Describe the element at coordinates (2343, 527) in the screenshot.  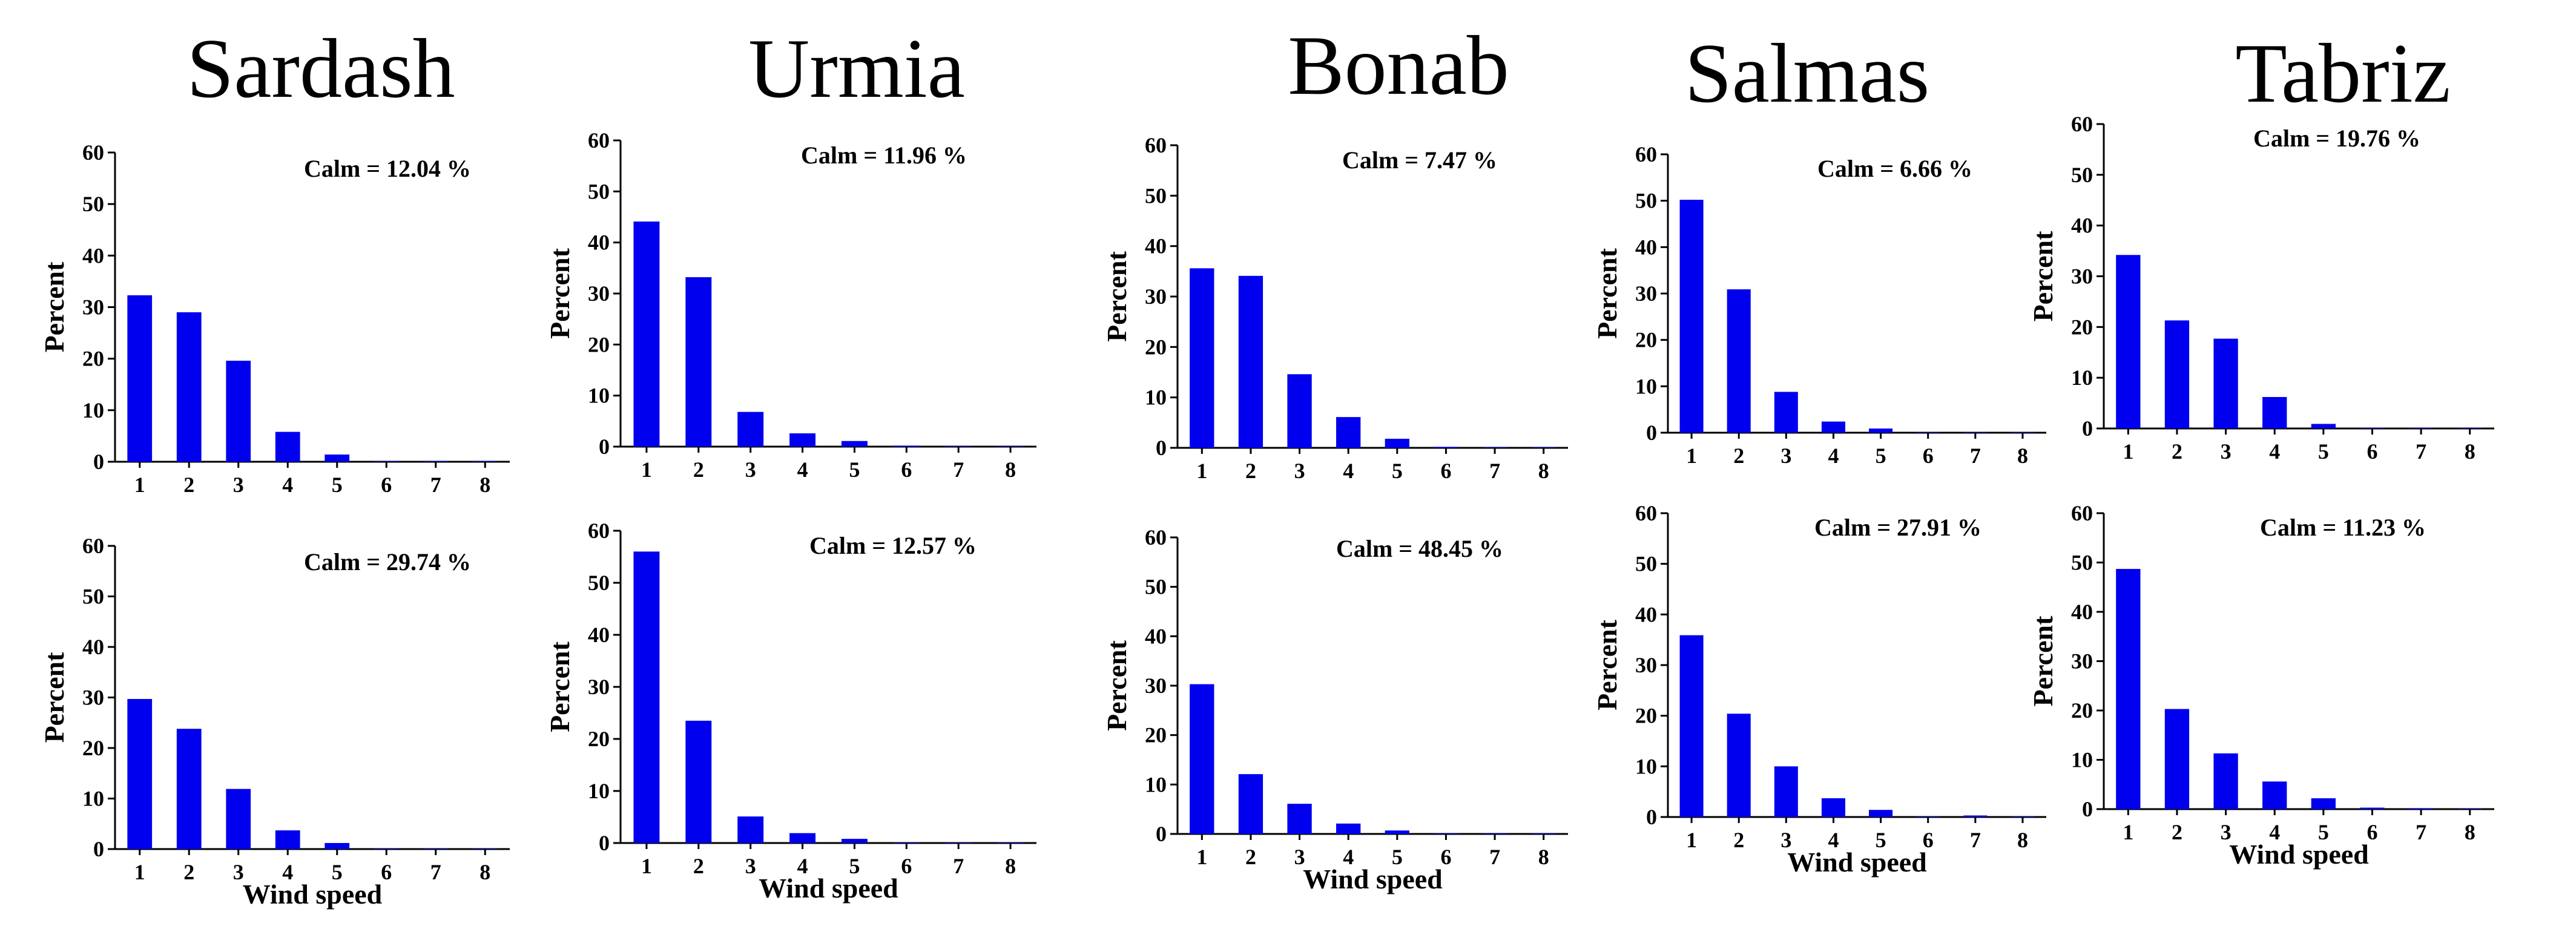
I see `calm-annotation: Calm = 11.23 %` at that location.